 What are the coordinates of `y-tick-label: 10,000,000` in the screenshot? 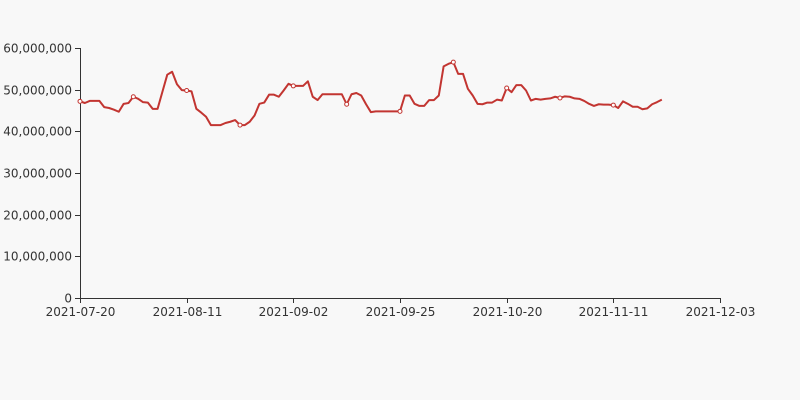 It's located at (37, 257).